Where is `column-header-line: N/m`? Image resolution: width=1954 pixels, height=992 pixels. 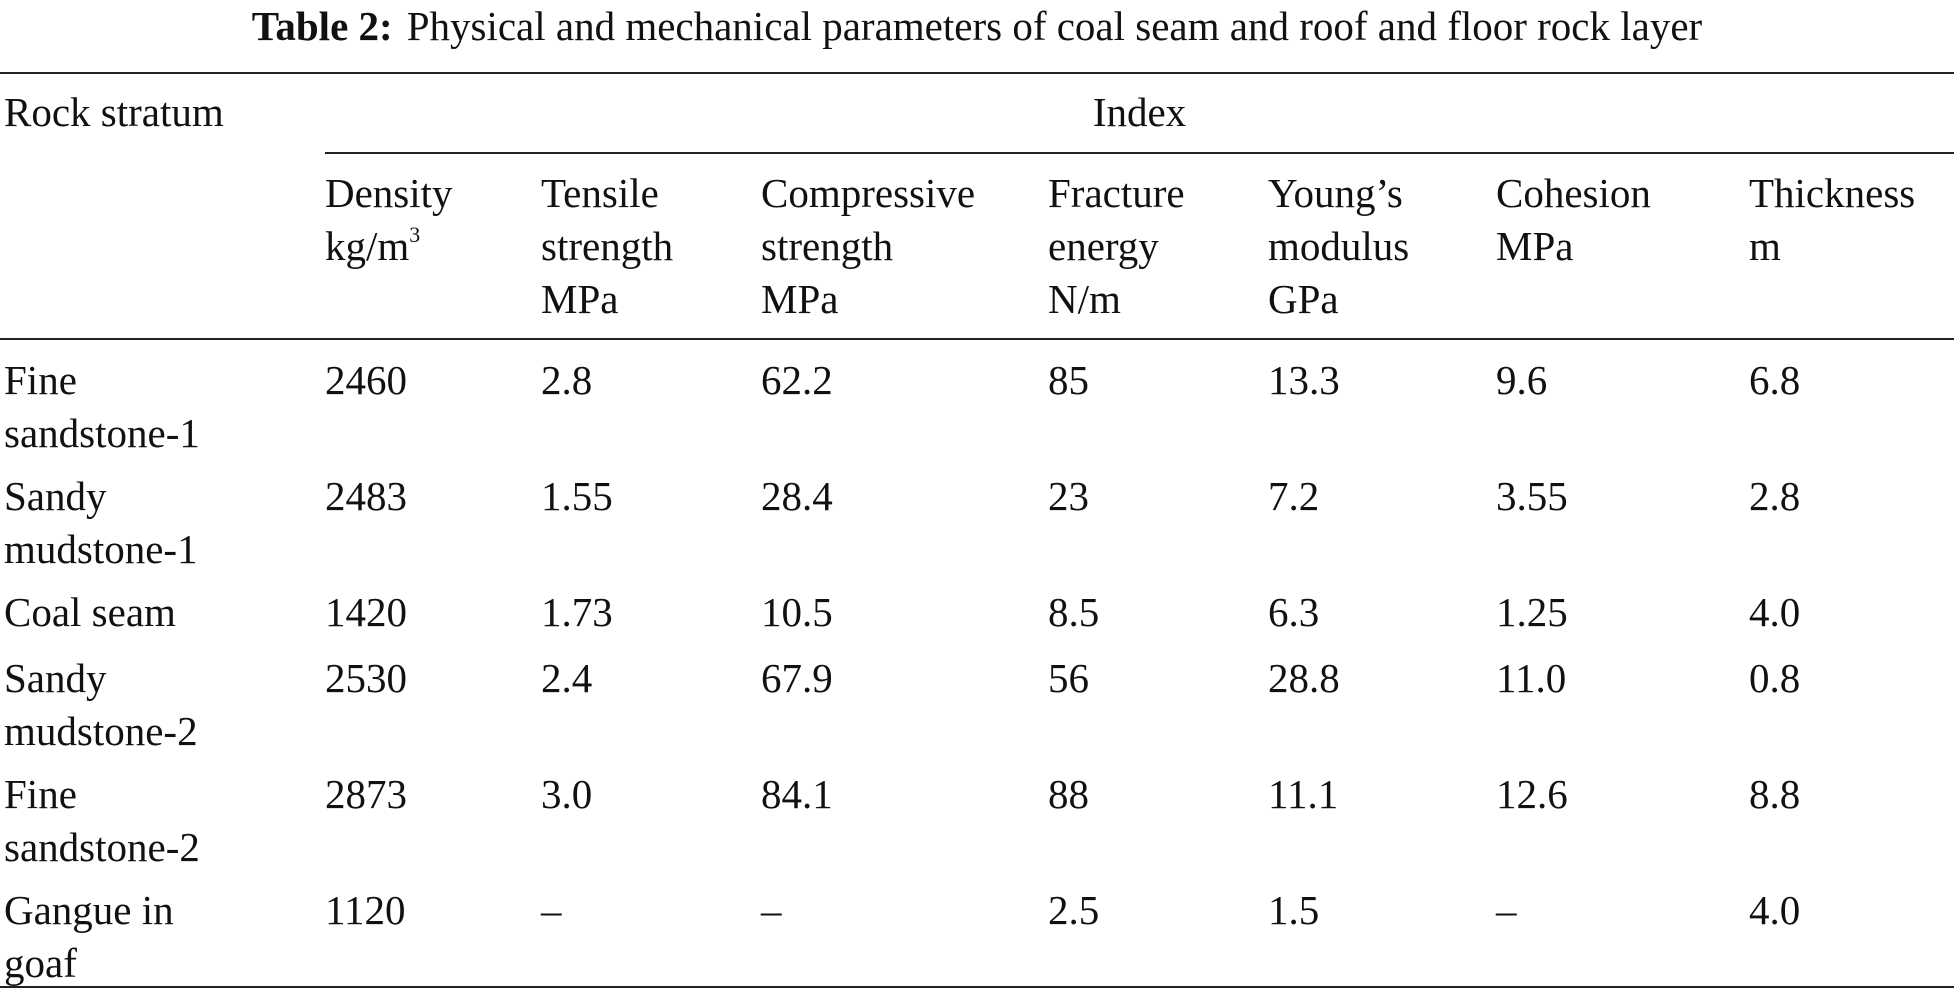
column-header-line: N/m is located at coordinates (1084, 299).